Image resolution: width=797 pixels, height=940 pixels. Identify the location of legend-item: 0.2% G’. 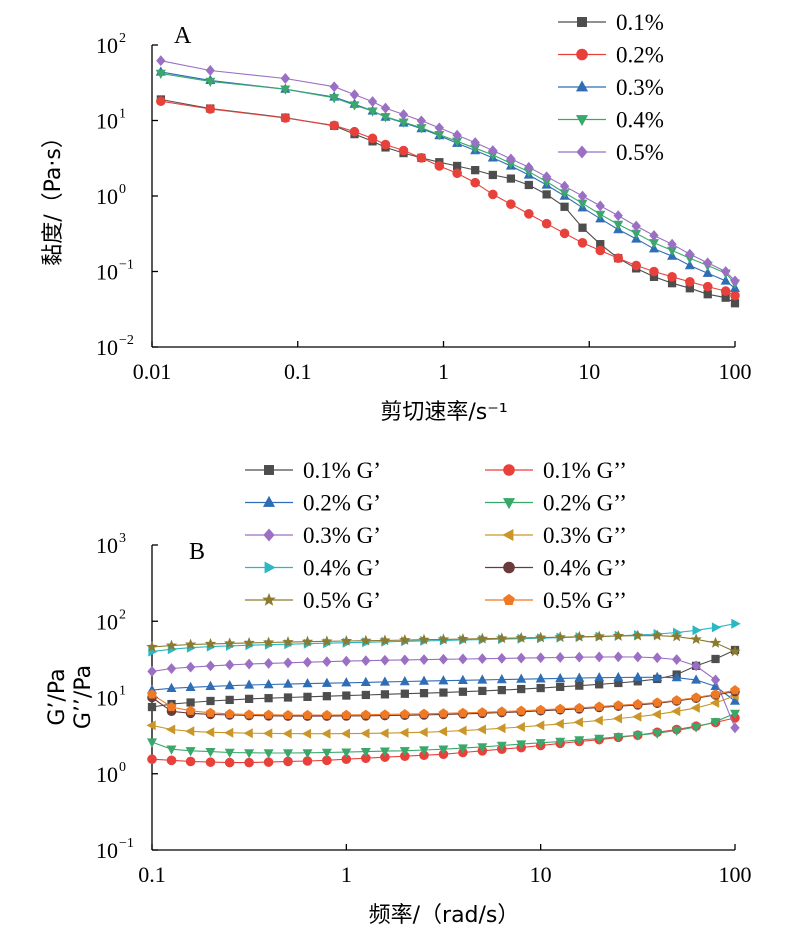
(313, 503).